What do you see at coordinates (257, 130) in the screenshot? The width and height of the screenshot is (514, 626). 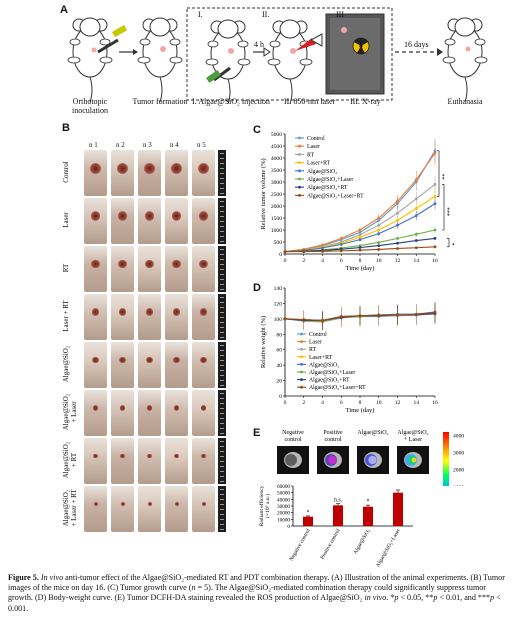 I see `panel-label-c: C` at bounding box center [257, 130].